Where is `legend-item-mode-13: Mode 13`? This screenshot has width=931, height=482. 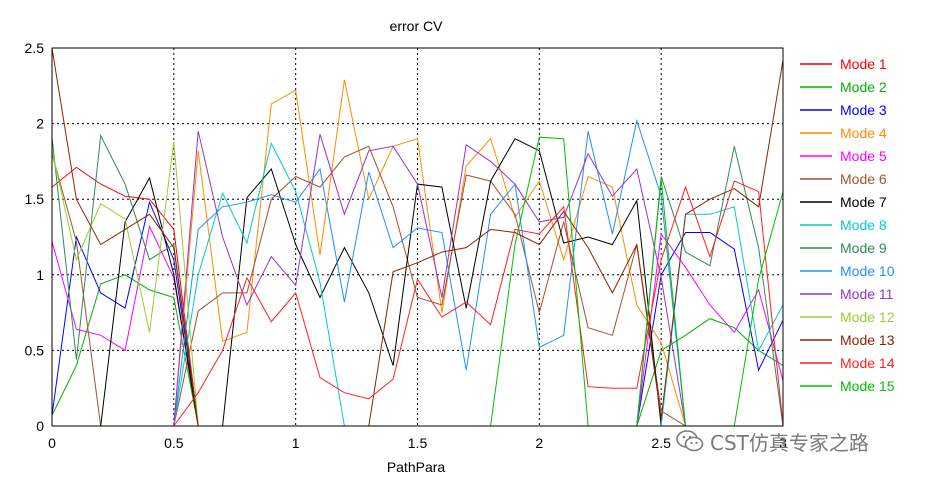
legend-item-mode-13: Mode 13 is located at coordinates (847, 340).